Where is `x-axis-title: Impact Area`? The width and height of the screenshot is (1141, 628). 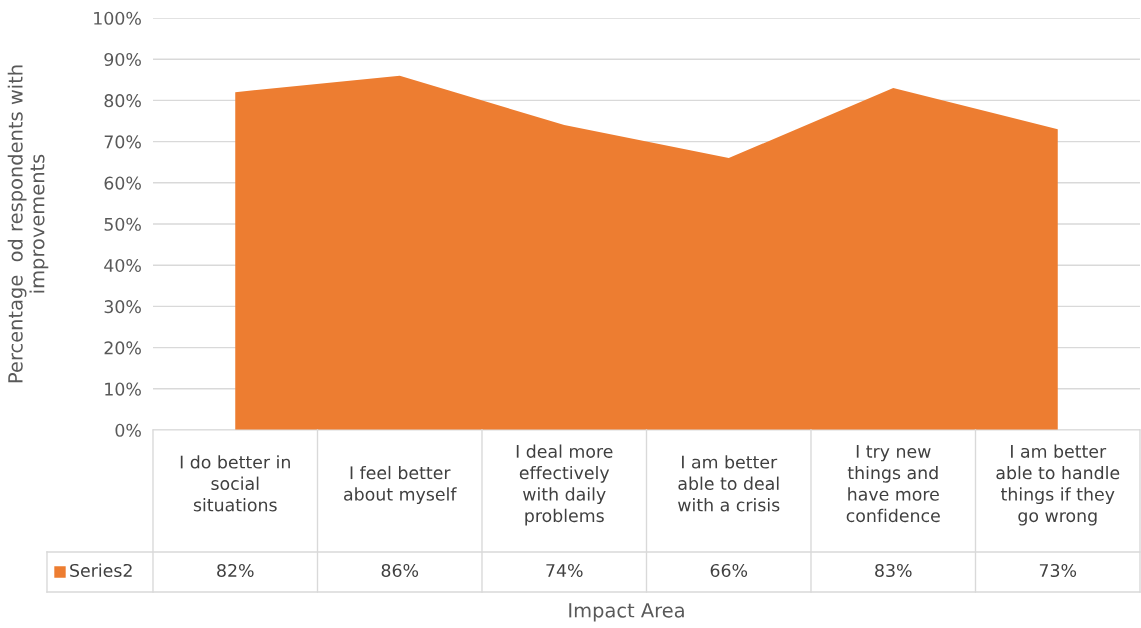
x-axis-title: Impact Area is located at coordinates (626, 612).